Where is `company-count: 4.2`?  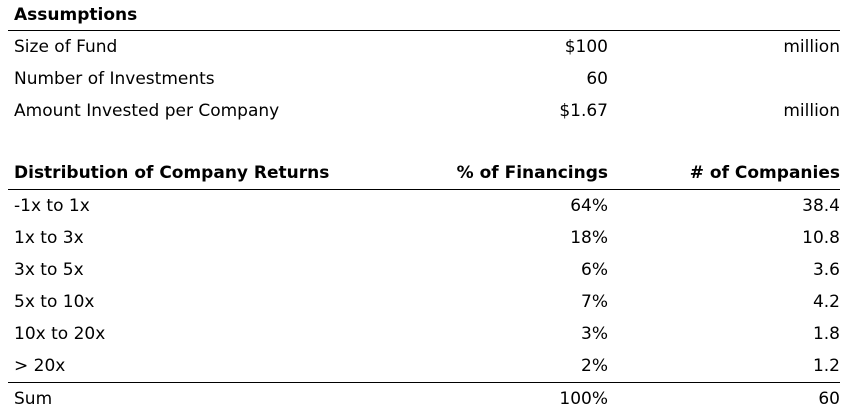 company-count: 4.2 is located at coordinates (826, 302).